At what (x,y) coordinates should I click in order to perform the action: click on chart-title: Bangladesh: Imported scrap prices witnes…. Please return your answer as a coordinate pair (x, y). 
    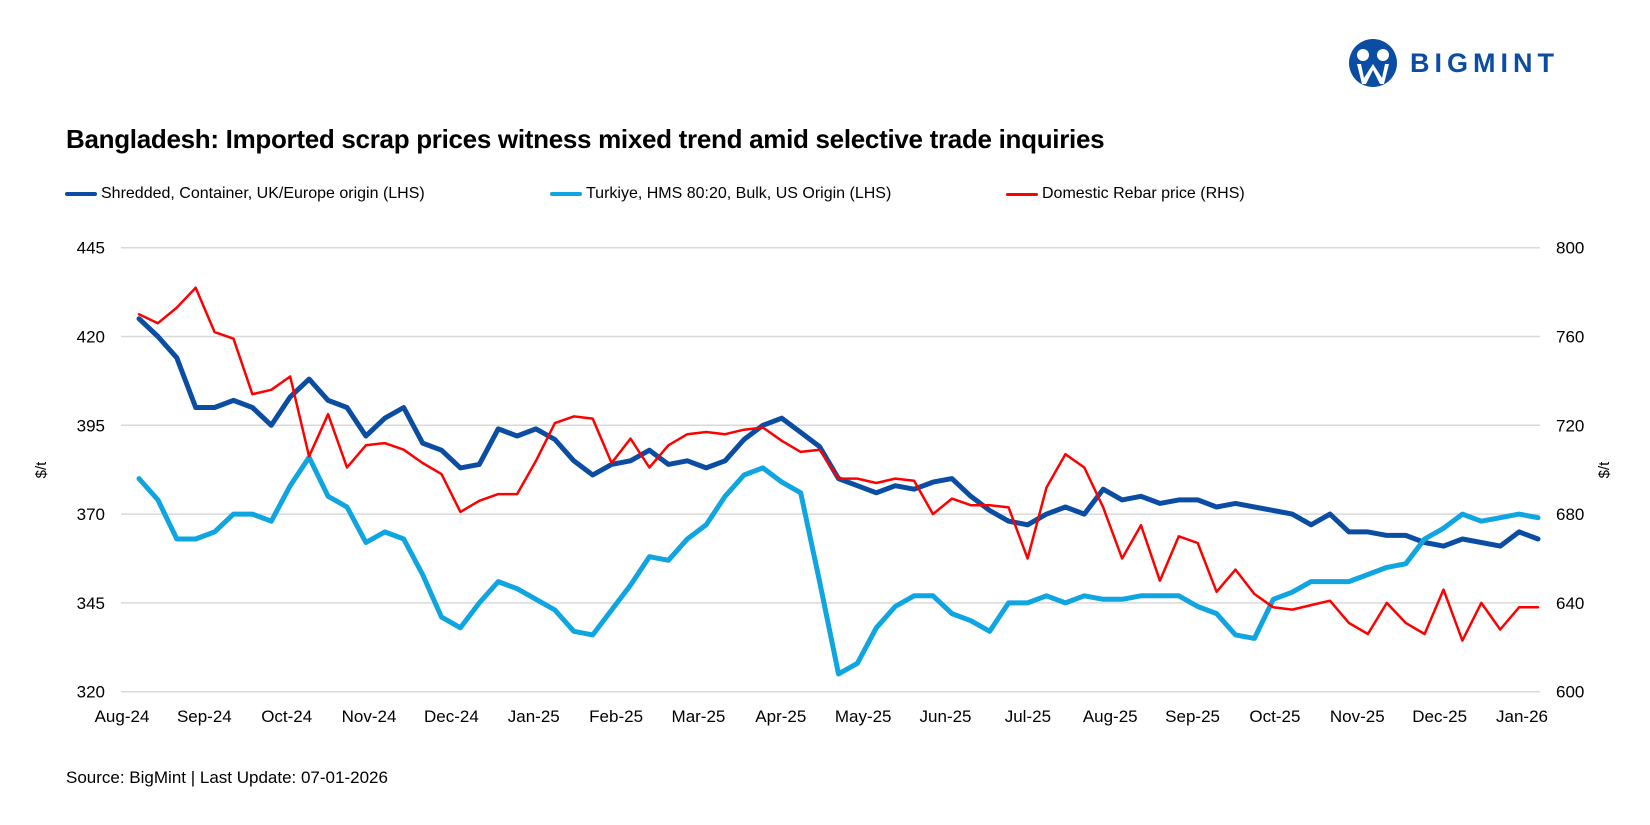
    Looking at the image, I should click on (585, 139).